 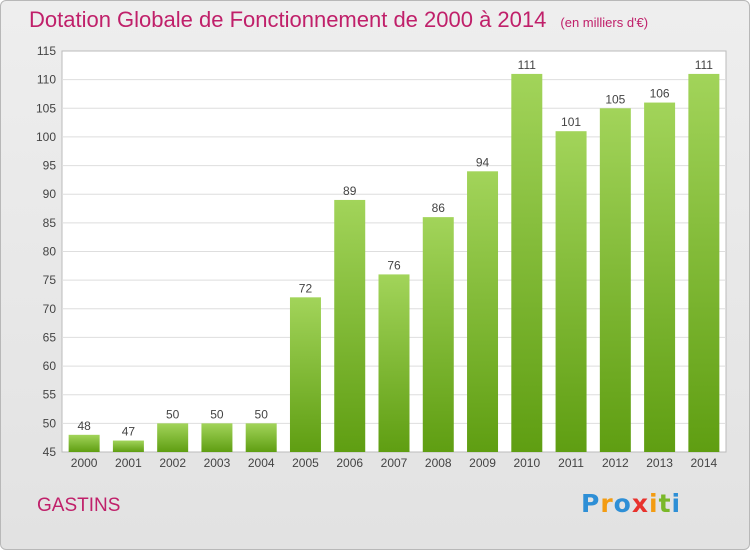 What do you see at coordinates (527, 263) in the screenshot?
I see `bar-2010` at bounding box center [527, 263].